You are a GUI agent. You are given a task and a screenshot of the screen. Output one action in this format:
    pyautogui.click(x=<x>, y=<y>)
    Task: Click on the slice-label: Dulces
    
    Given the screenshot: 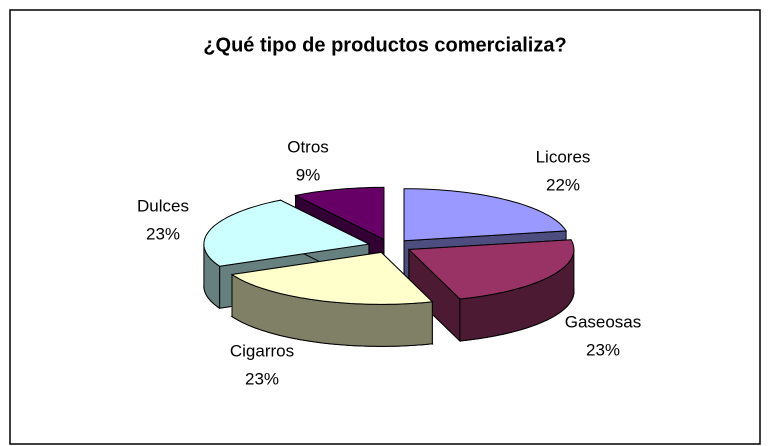 What is the action you would take?
    pyautogui.click(x=163, y=205)
    